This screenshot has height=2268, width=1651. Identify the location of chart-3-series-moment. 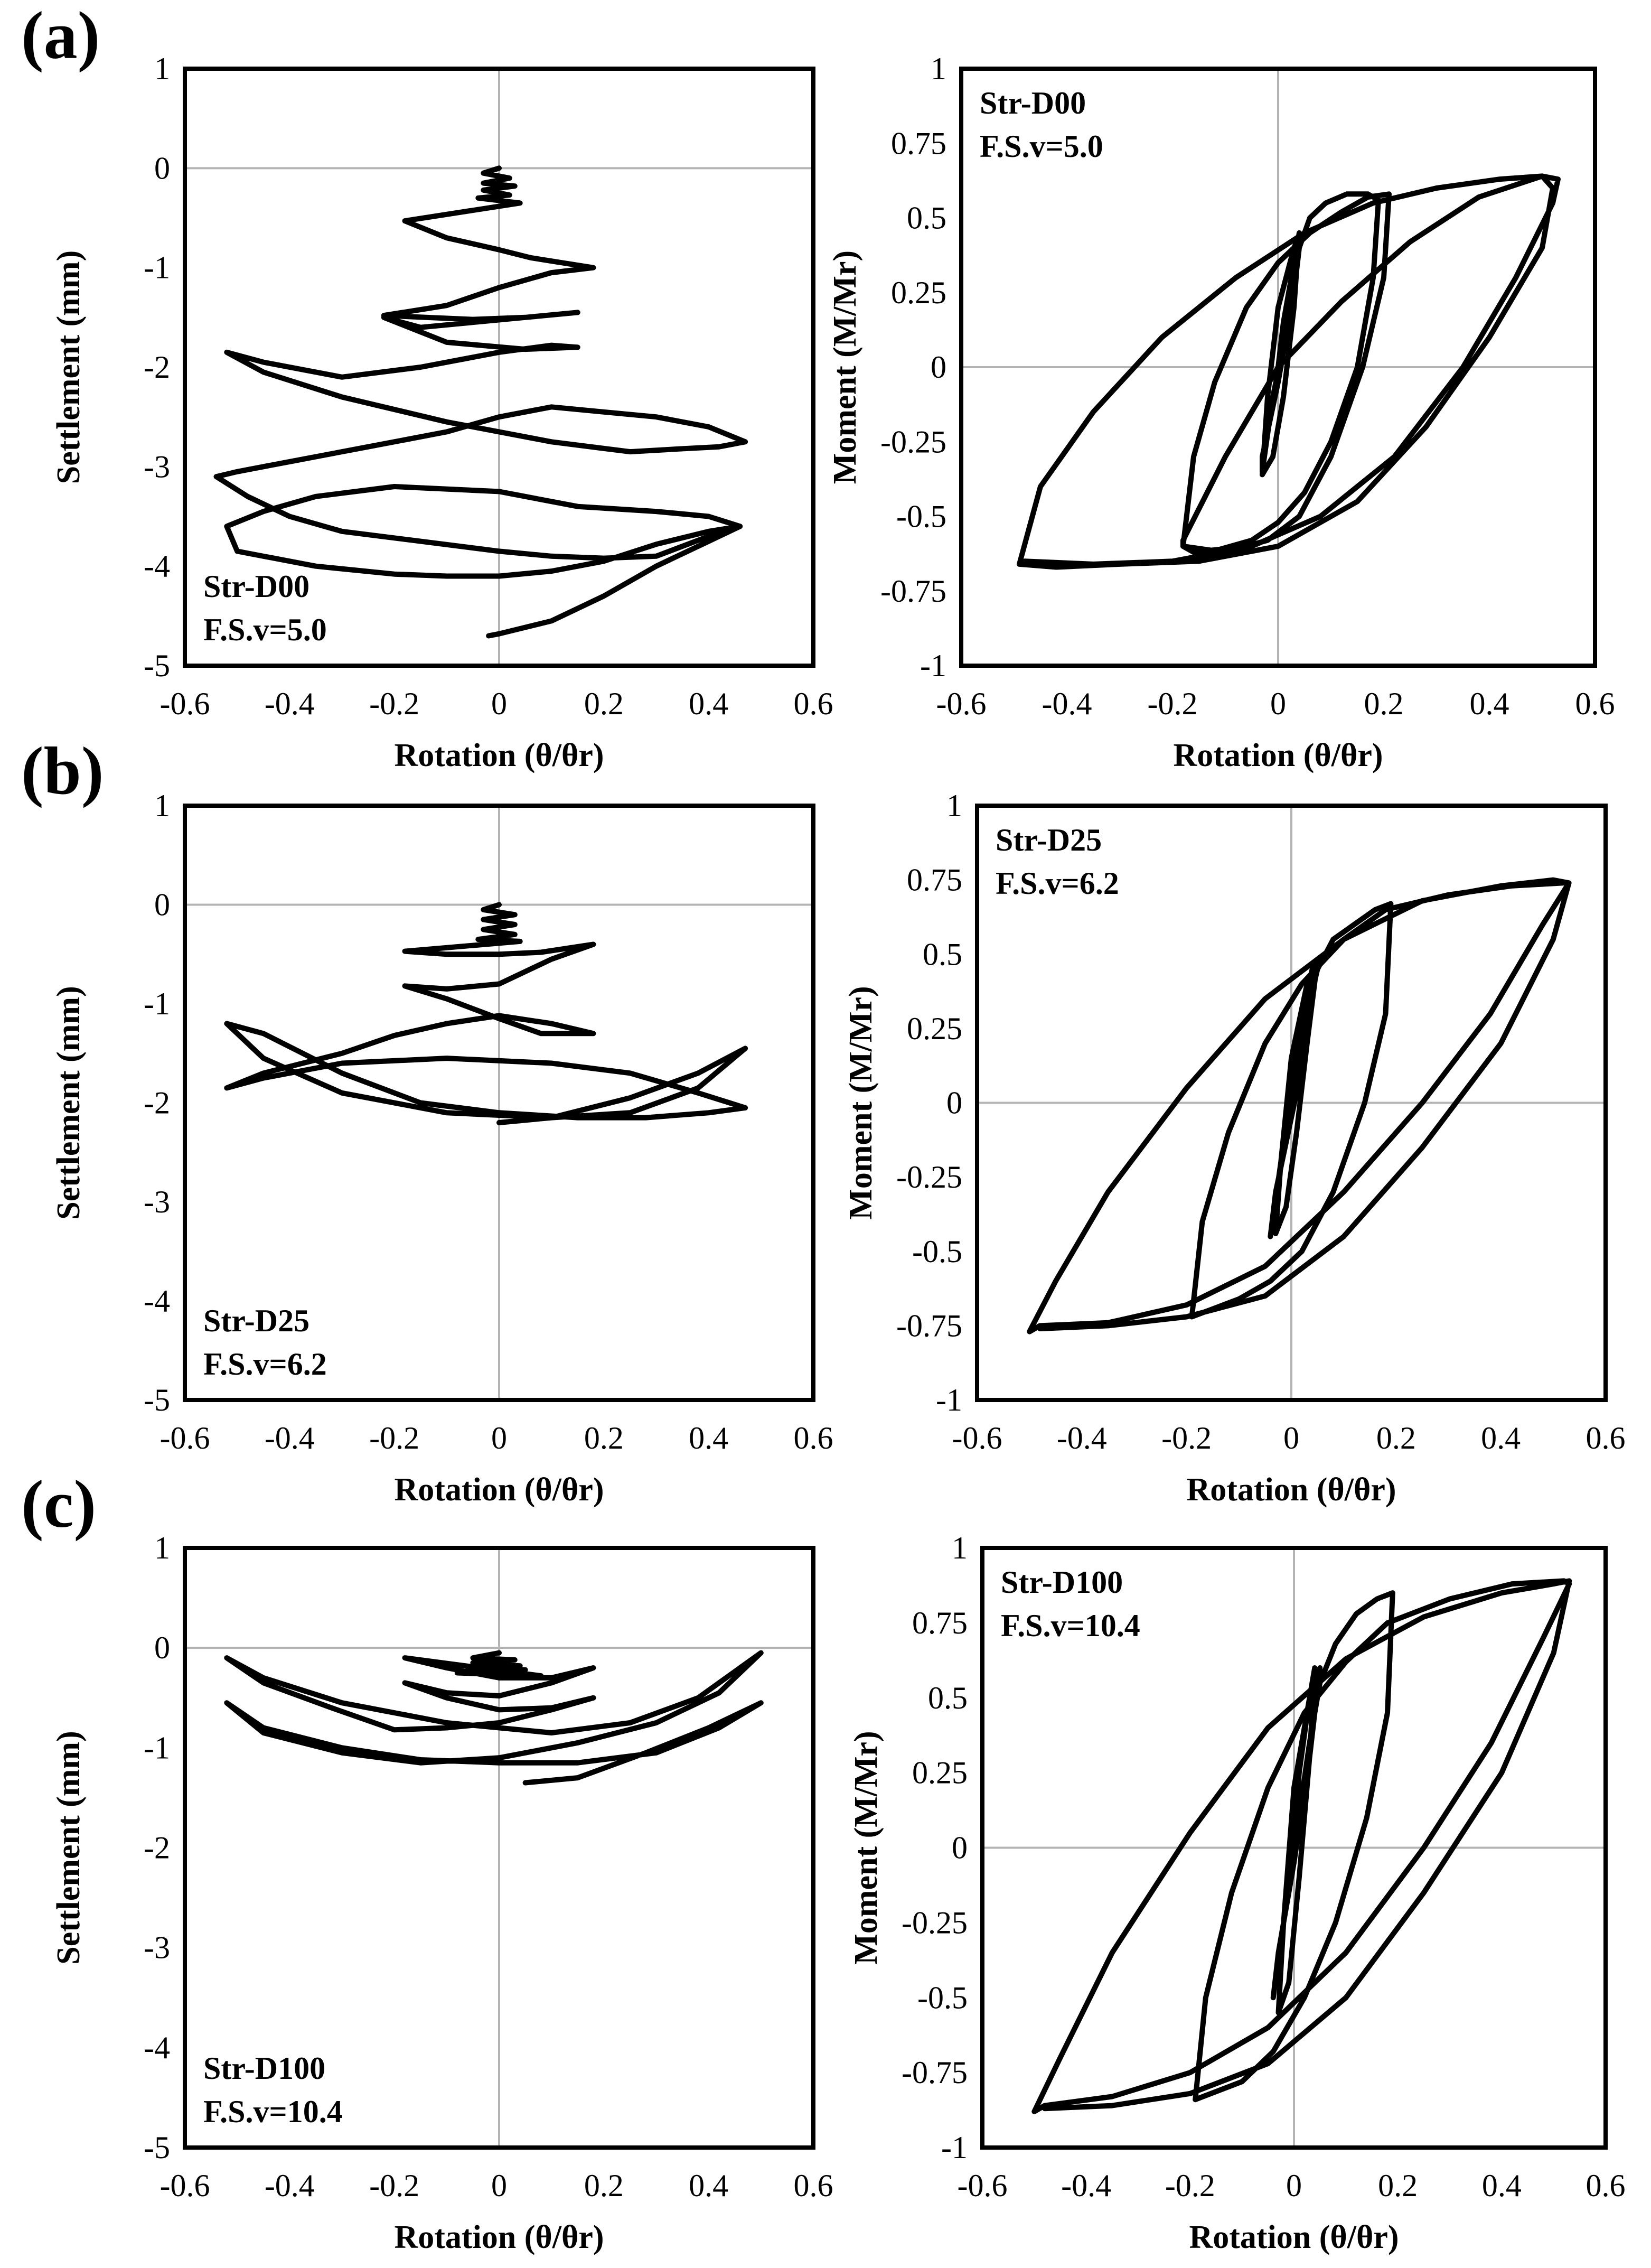
(1299, 1105).